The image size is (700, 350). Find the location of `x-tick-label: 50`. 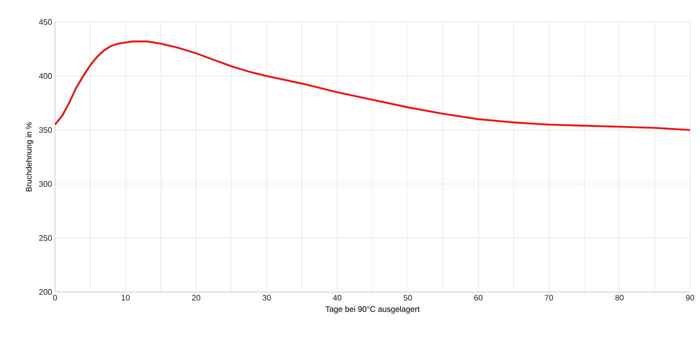

x-tick-label: 50 is located at coordinates (408, 297).